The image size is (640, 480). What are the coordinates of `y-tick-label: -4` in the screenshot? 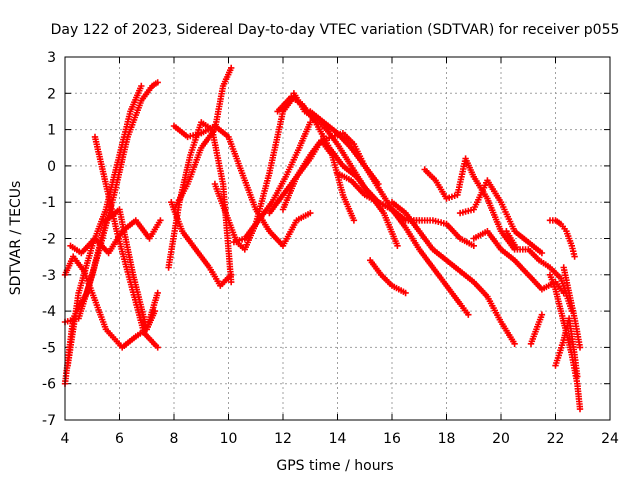 It's located at (49, 312).